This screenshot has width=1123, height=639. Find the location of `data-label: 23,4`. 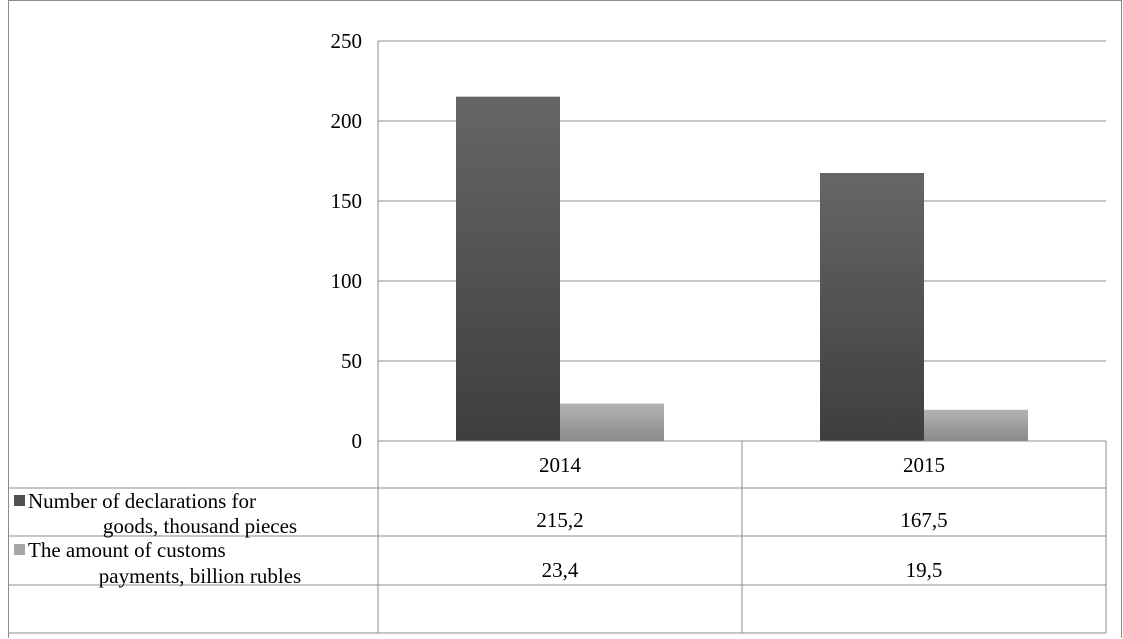

data-label: 23,4 is located at coordinates (560, 570).